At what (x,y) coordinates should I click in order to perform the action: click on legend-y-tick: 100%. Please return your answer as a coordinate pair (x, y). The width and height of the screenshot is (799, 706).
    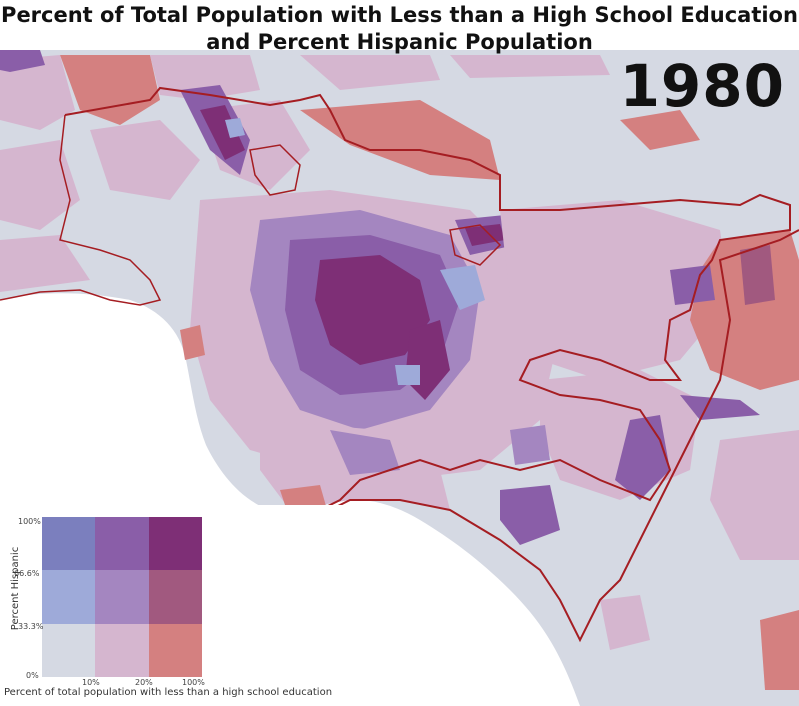
    Looking at the image, I should click on (29, 521).